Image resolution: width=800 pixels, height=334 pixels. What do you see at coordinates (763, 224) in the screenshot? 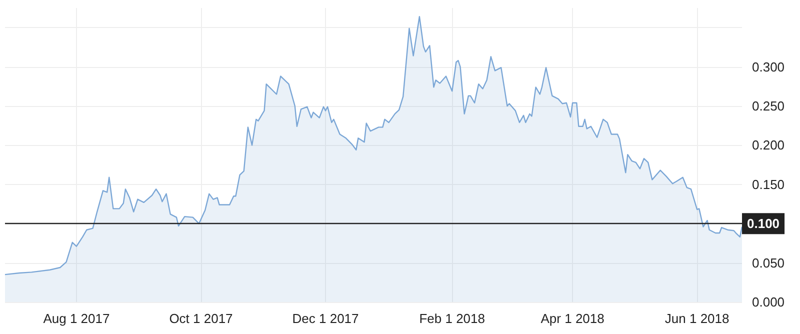
I see `ref-line-label: 0.100` at bounding box center [763, 224].